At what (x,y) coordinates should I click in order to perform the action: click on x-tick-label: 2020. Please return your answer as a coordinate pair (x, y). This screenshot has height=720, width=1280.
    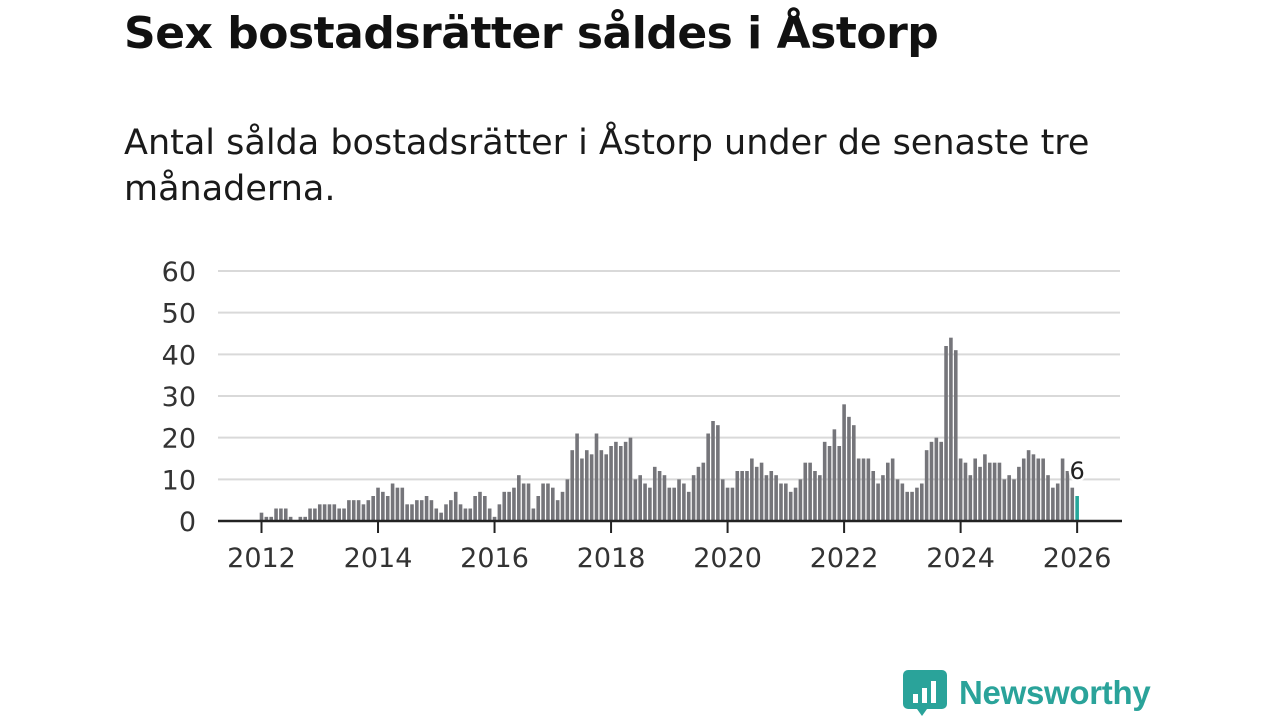
    Looking at the image, I should click on (727, 558).